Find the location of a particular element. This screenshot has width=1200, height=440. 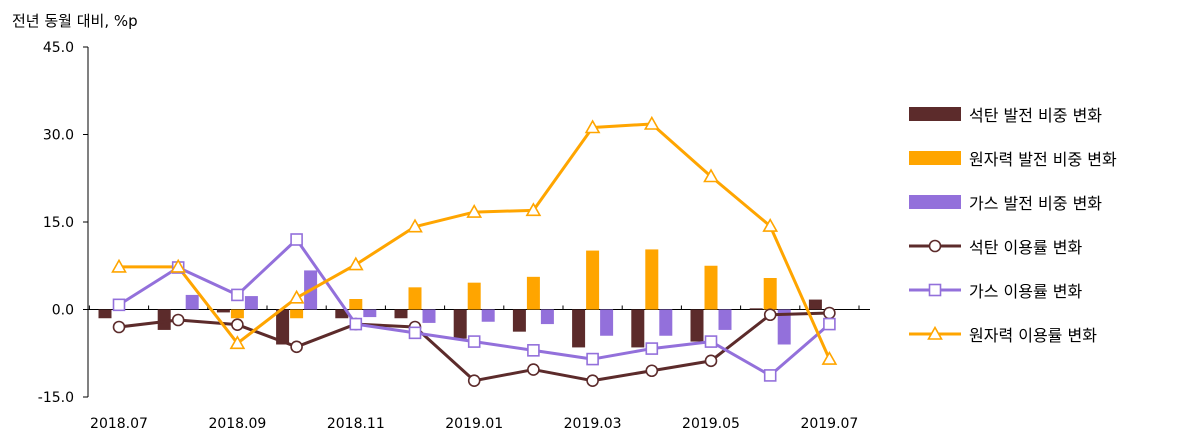

legend-swatch-nuclear-share is located at coordinates (934, 158).